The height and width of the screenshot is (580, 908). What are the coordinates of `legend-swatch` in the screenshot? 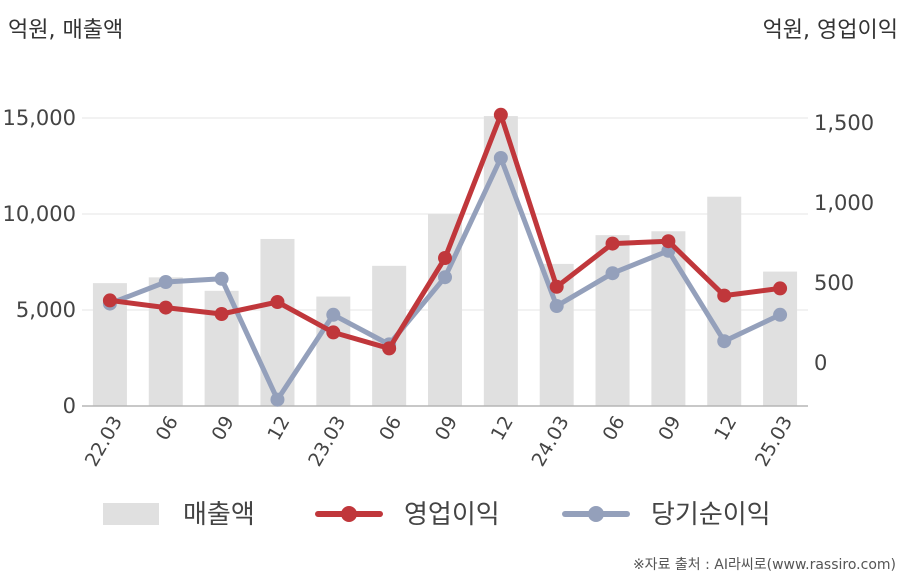 It's located at (131, 514).